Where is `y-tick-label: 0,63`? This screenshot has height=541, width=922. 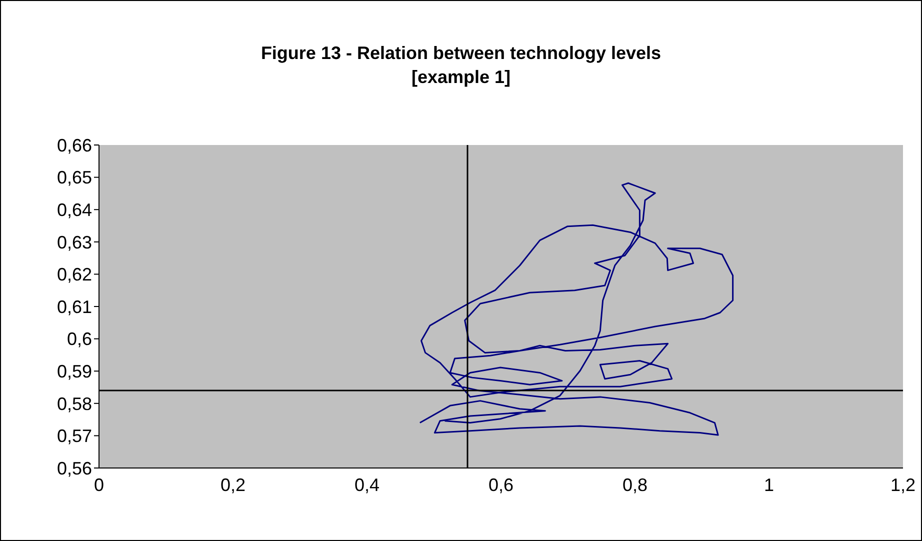
y-tick-label: 0,63 is located at coordinates (74, 242).